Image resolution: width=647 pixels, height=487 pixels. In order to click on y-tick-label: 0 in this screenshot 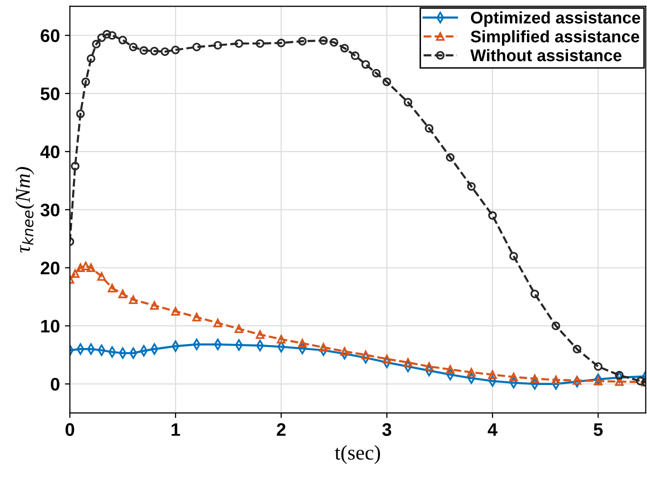, I will do `click(55, 384)`.